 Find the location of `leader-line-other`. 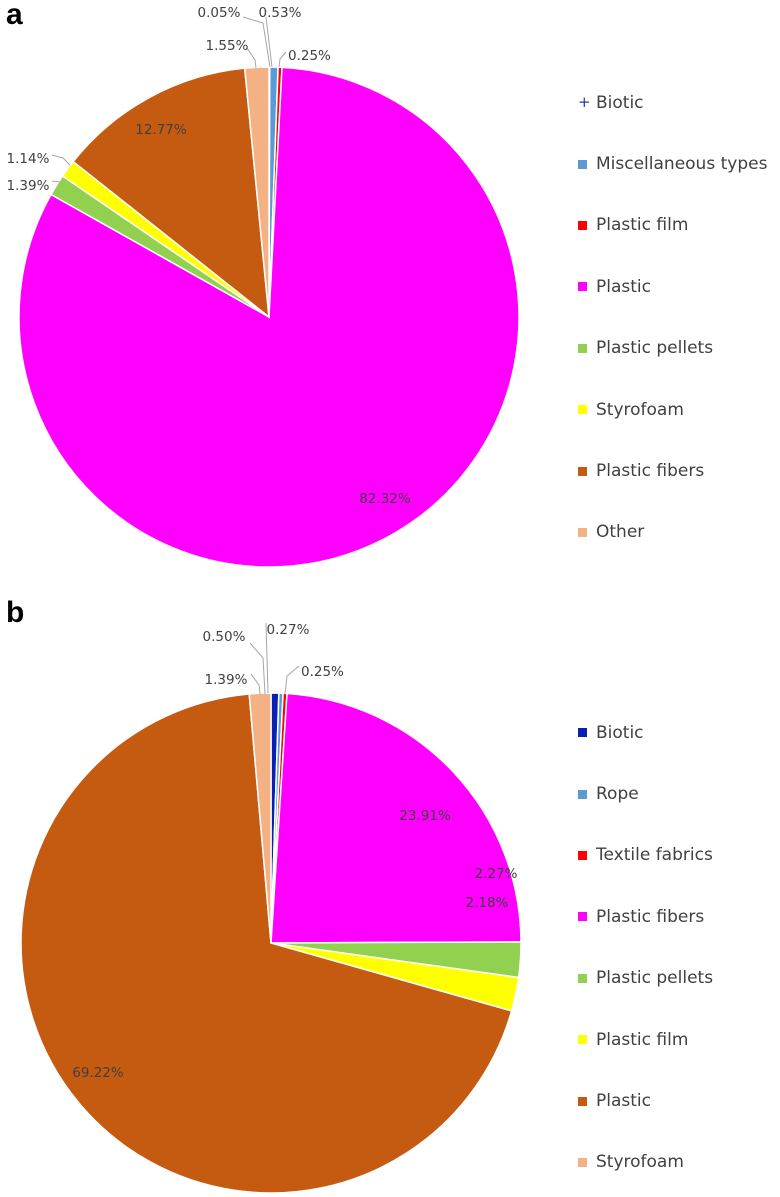

leader-line-other is located at coordinates (251, 58).